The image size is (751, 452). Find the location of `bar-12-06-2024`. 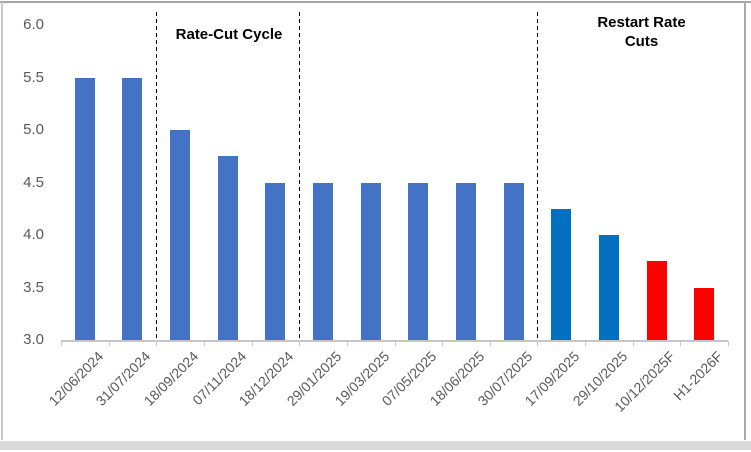

bar-12-06-2024 is located at coordinates (84, 208).